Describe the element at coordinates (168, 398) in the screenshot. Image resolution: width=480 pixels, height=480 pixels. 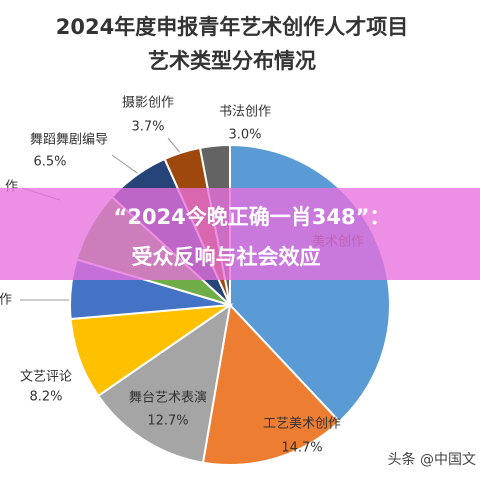
I see `slice-label: 舞台艺术表演` at that location.